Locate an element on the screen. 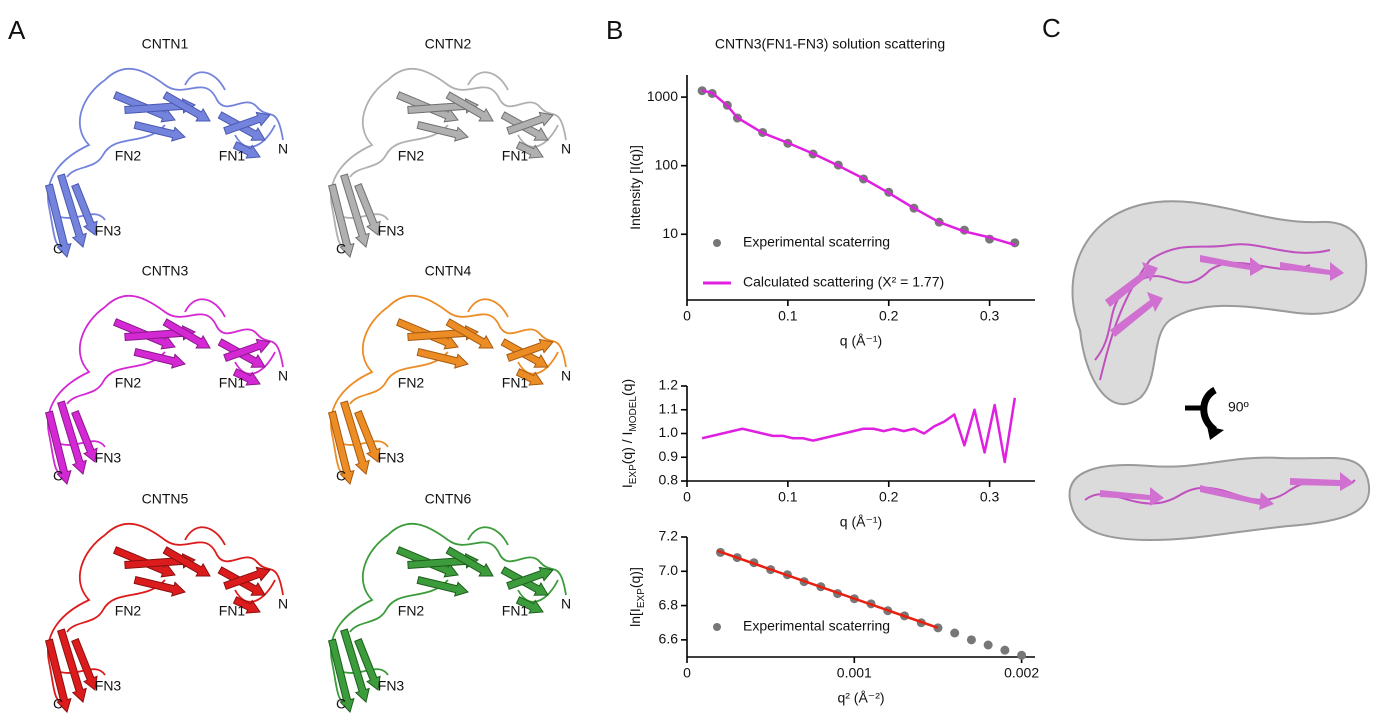  x-axis-label: q (Å⁻¹) is located at coordinates (861, 341).